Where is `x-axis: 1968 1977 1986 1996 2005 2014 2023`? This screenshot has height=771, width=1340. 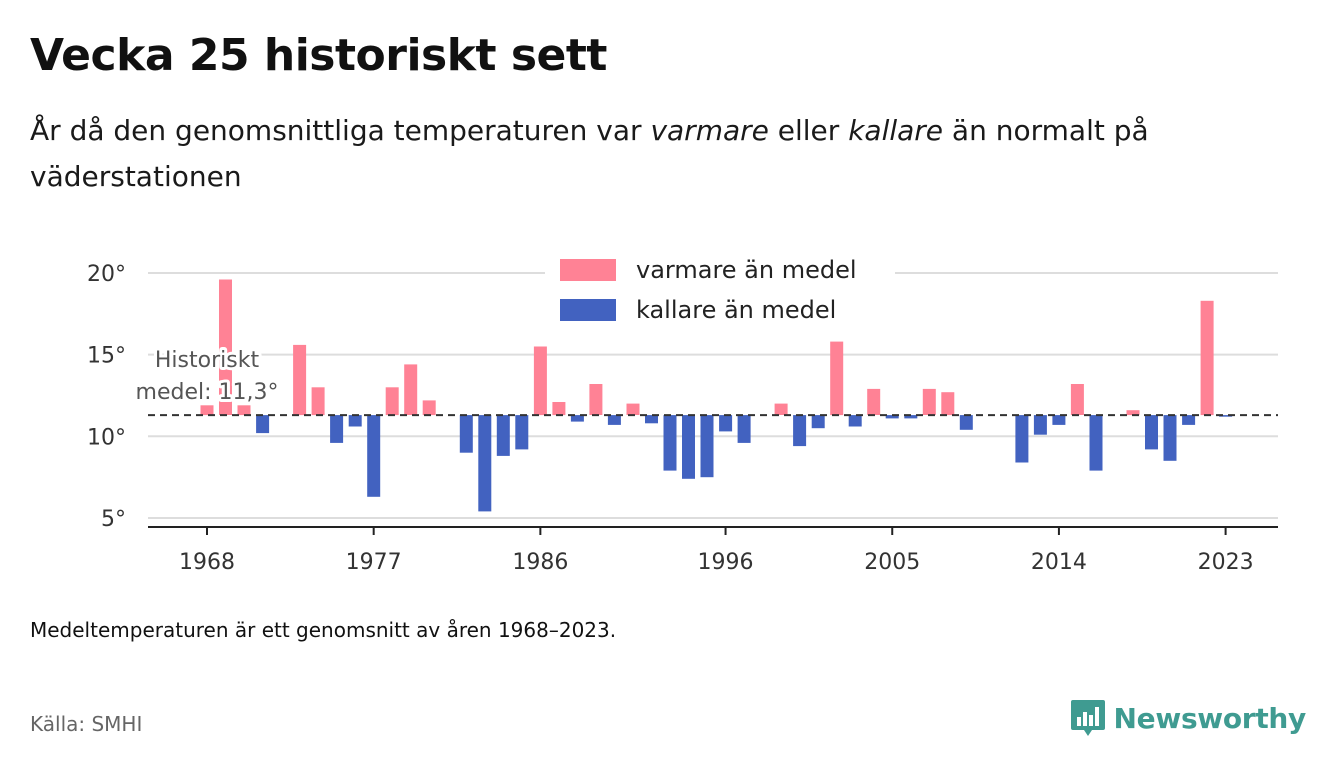
x-axis: 1968 1977 1986 1996 2005 2014 2023 is located at coordinates (716, 551).